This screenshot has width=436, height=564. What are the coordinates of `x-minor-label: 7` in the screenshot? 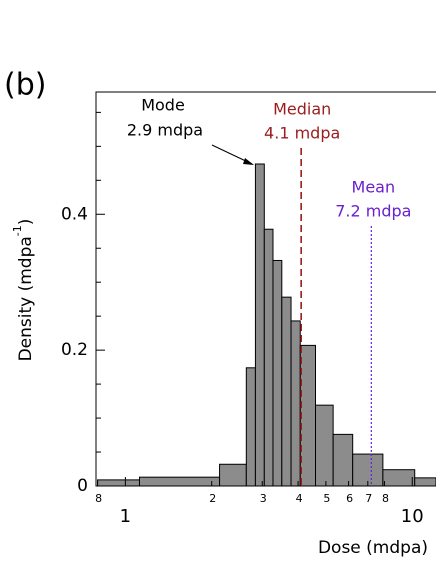 It's located at (368, 498).